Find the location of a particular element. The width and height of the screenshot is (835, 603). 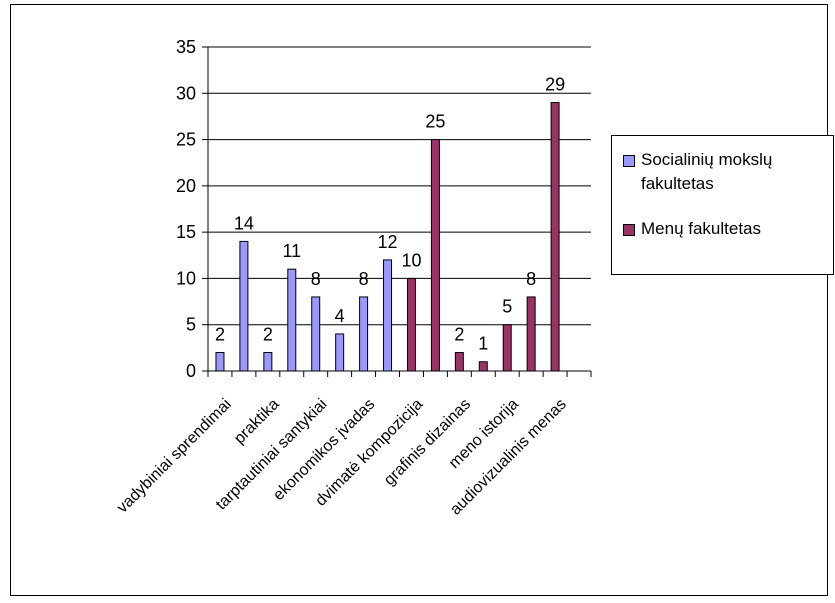

y-tick-label: 10 is located at coordinates (186, 278).